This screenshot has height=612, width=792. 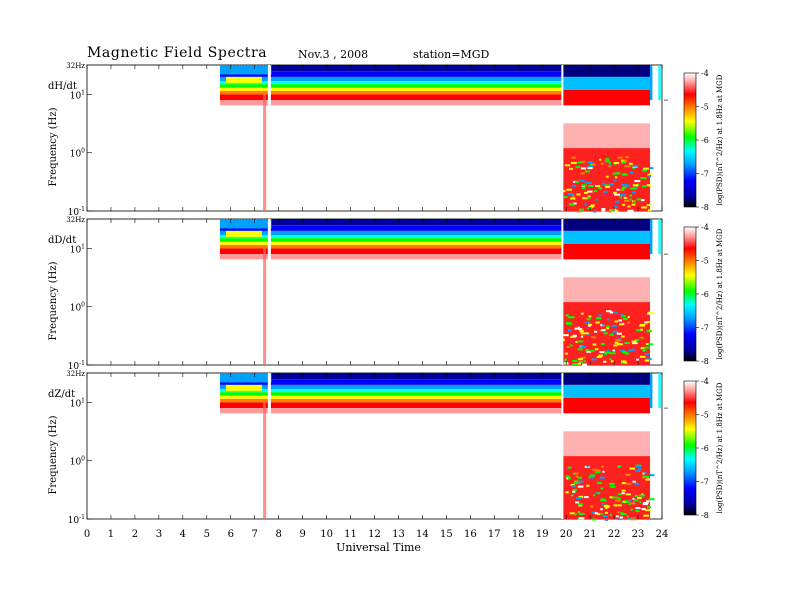 What do you see at coordinates (77, 95) in the screenshot?
I see `y-tick-label: 101` at bounding box center [77, 95].